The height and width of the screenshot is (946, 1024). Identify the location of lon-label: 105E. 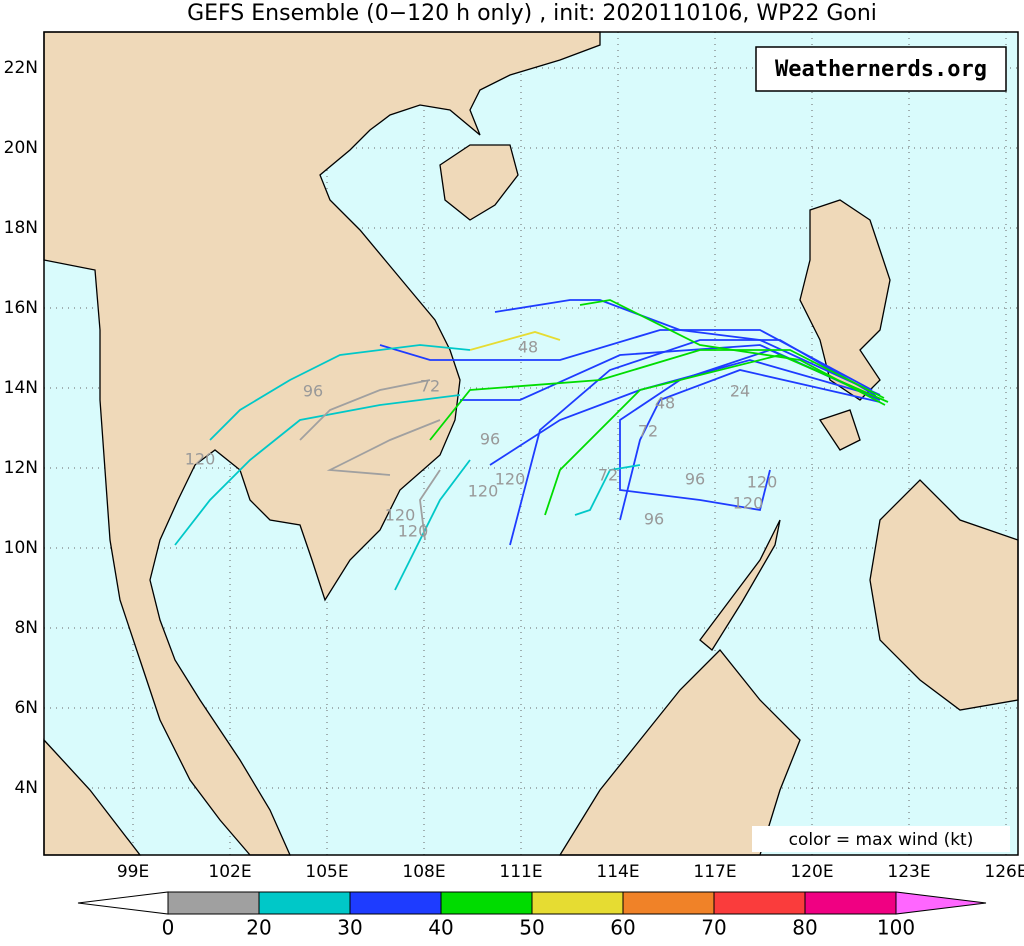
(326, 872).